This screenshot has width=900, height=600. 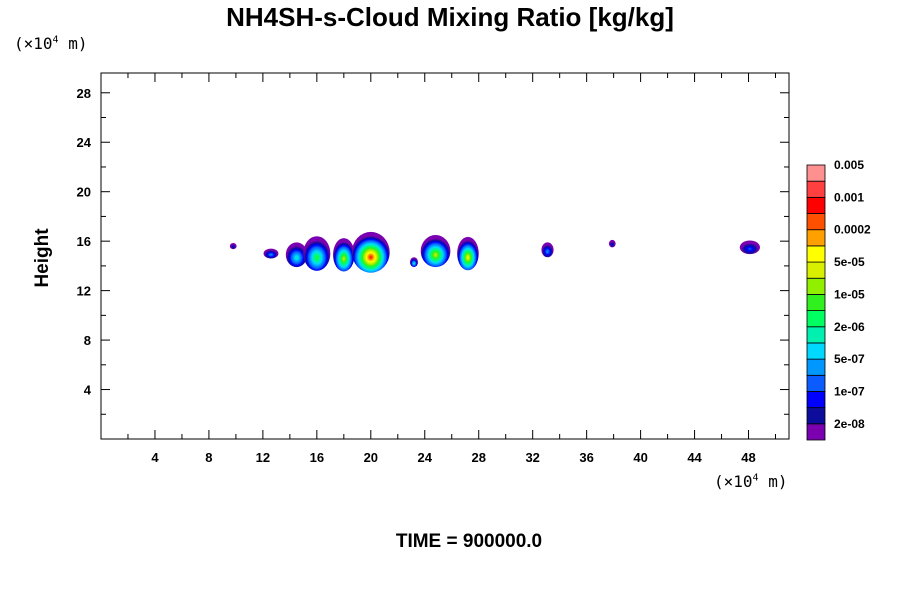 I want to click on x-tick-label: 48, so click(x=748, y=457).